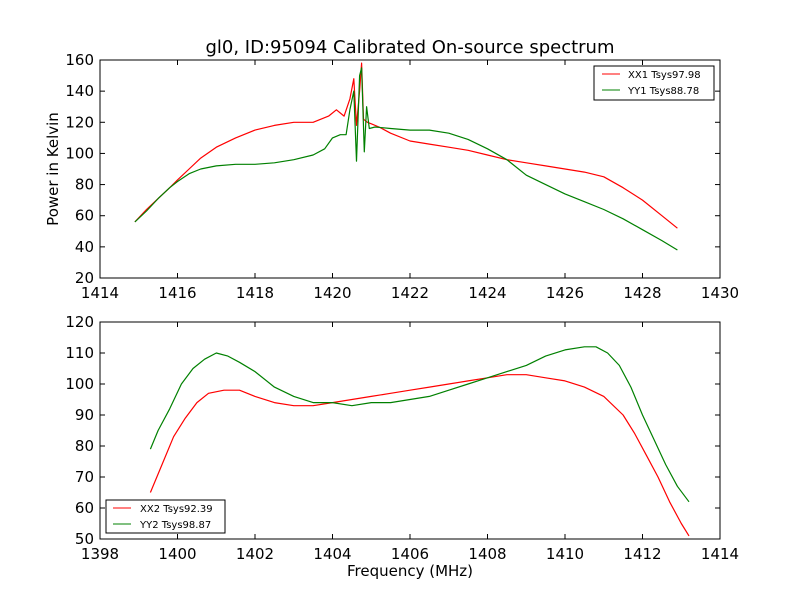 Image resolution: width=800 pixels, height=600 pixels. Describe the element at coordinates (79, 122) in the screenshot. I see `top-y-tick-label: 120` at that location.